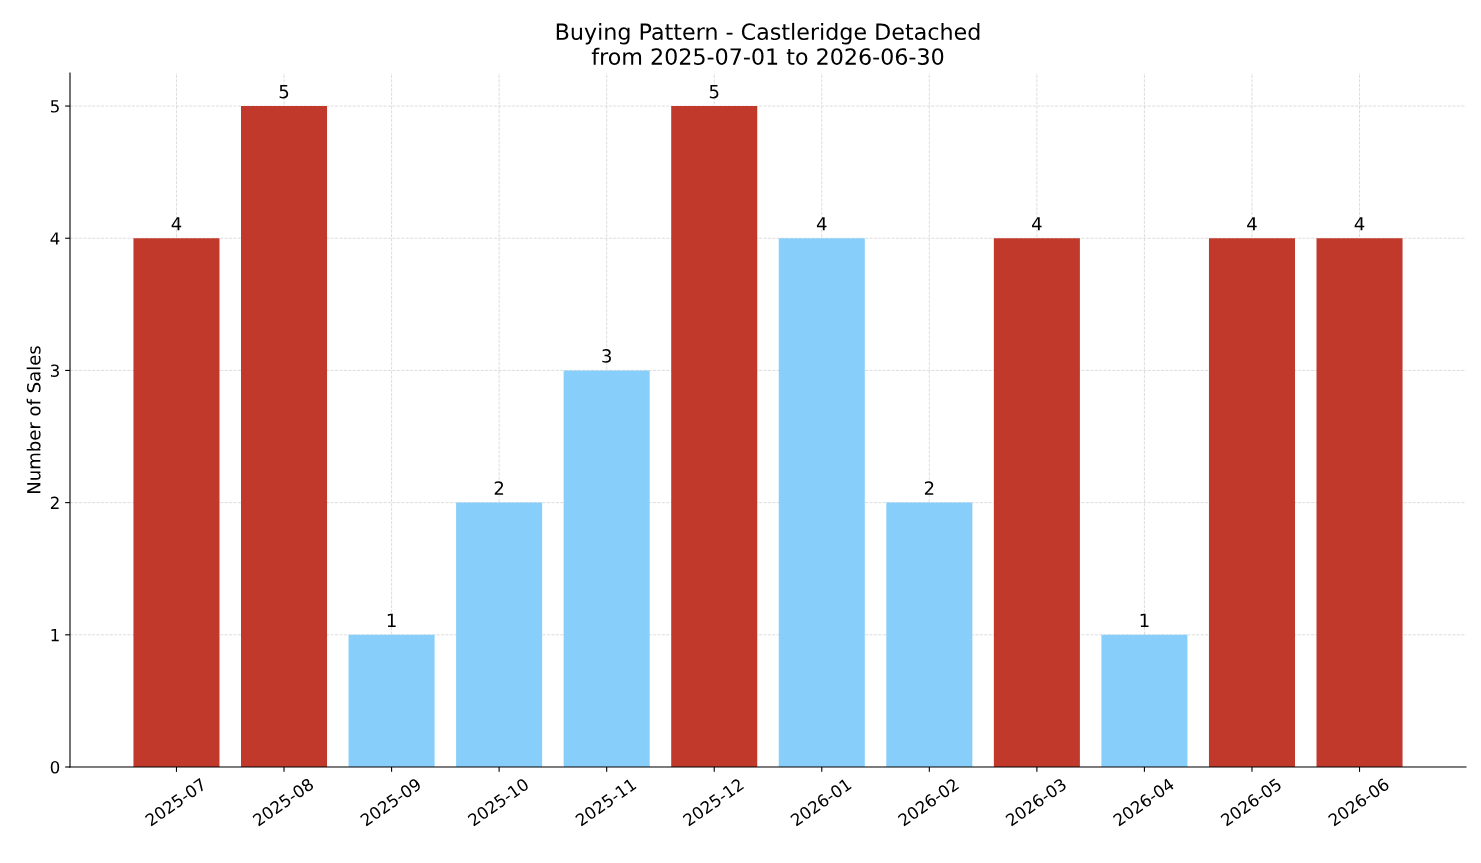  Describe the element at coordinates (54, 106) in the screenshot. I see `y-tick-label: 5` at that location.